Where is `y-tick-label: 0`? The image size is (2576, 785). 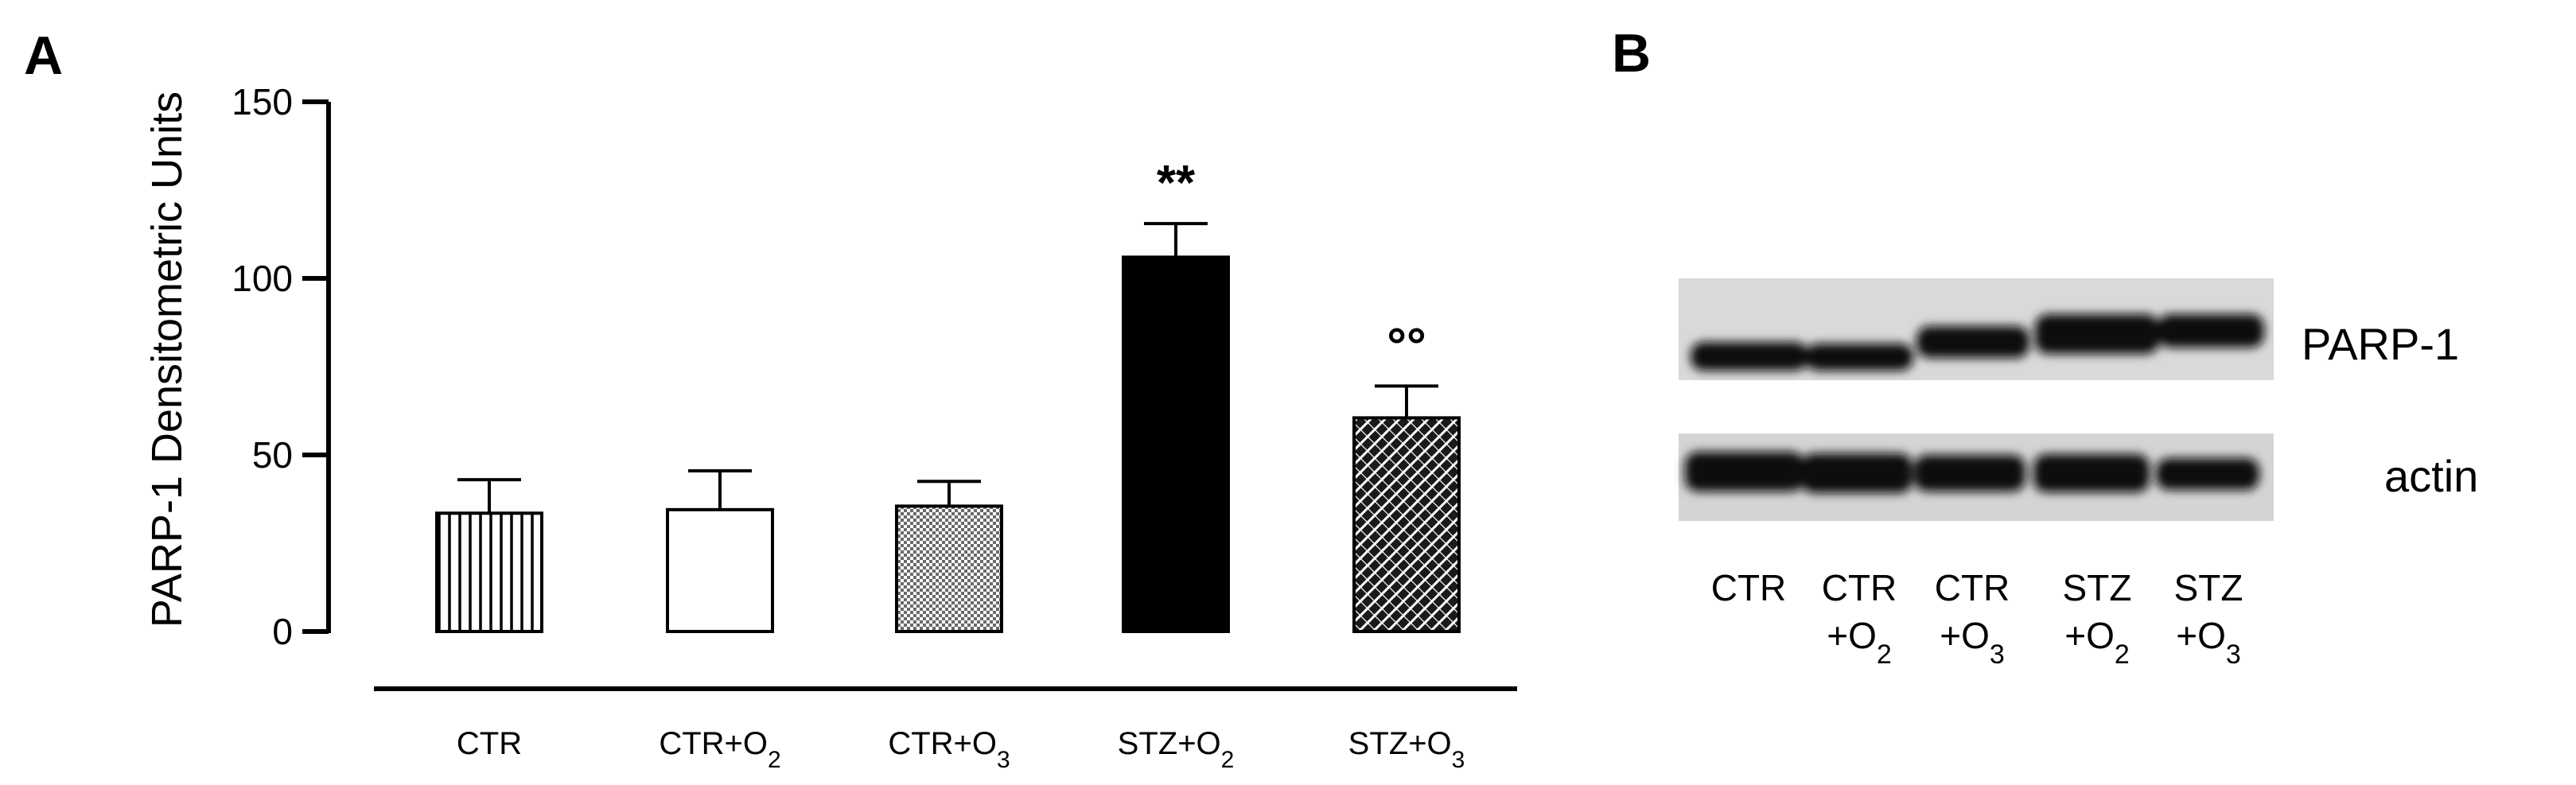 y-tick-label: 0 is located at coordinates (282, 631).